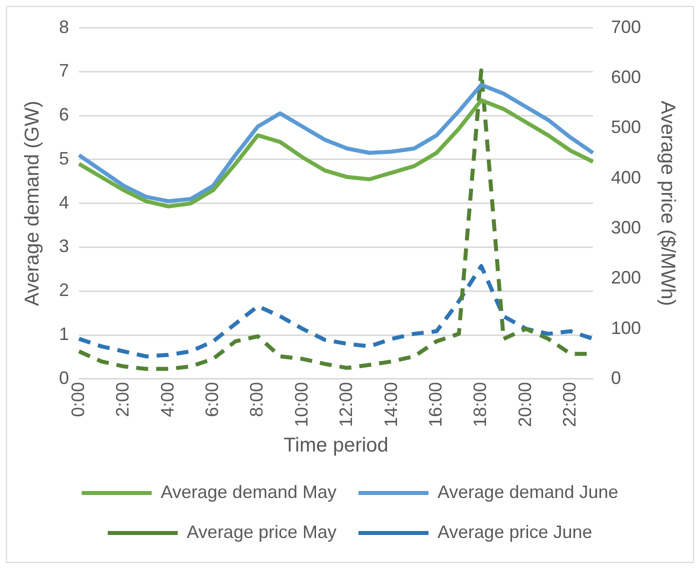 The width and height of the screenshot is (700, 569). Describe the element at coordinates (33, 203) in the screenshot. I see `y-axis-title: Average demand (GW)` at that location.